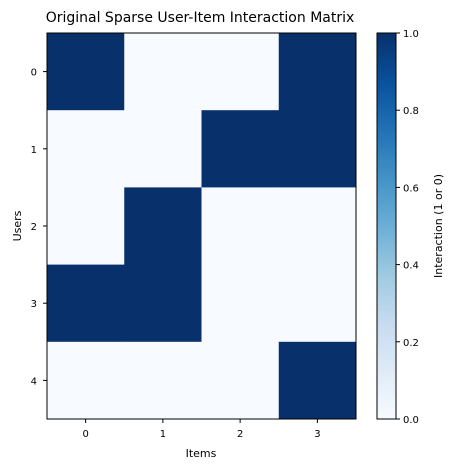 This screenshot has width=456, height=470. Describe the element at coordinates (411, 420) in the screenshot. I see `colorbar-tick-label: 0.0` at that location.